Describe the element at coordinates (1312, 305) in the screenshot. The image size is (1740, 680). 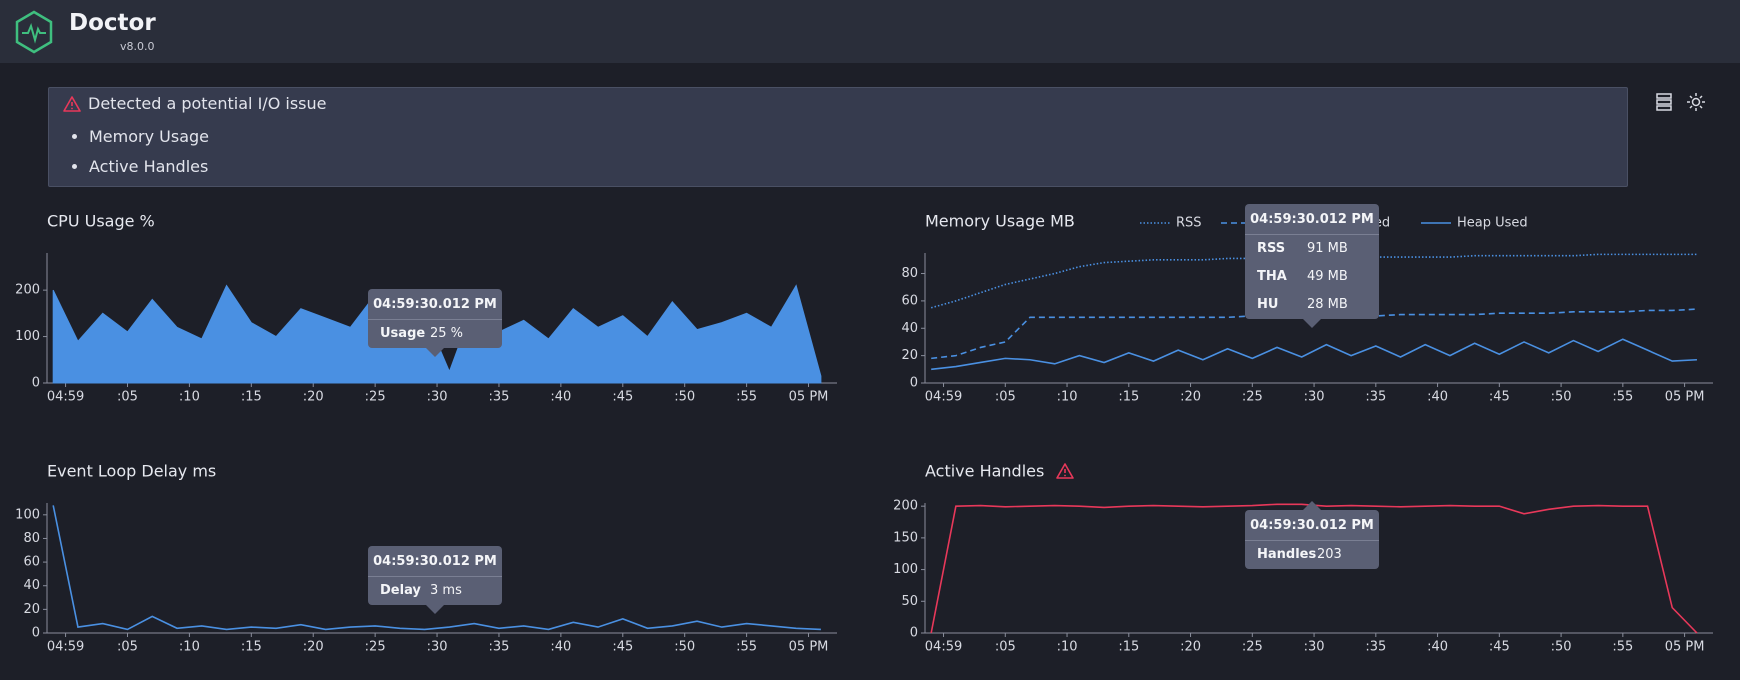
I see `tooltip-row: HU 28 MB` at that location.